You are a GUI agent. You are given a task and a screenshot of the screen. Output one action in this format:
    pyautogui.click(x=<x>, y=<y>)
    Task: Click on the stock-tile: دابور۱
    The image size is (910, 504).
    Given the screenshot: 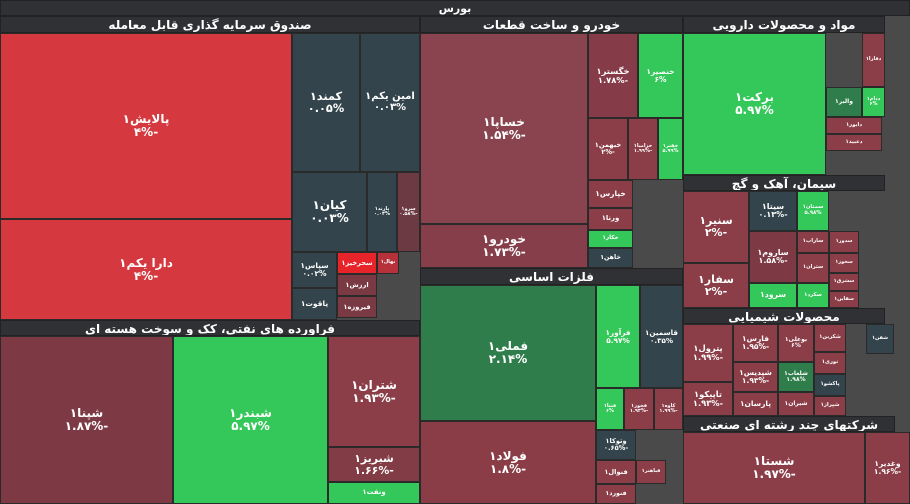 What is the action you would take?
    pyautogui.click(x=854, y=125)
    